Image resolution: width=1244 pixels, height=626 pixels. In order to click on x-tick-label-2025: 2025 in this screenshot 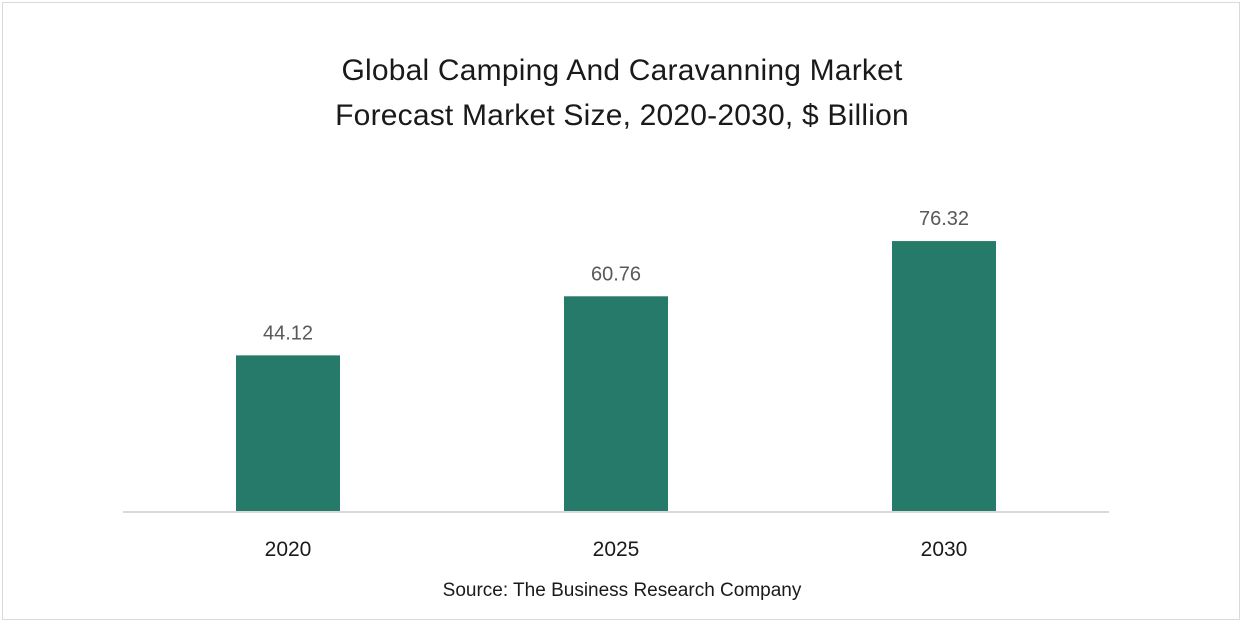, I will do `click(616, 549)`.